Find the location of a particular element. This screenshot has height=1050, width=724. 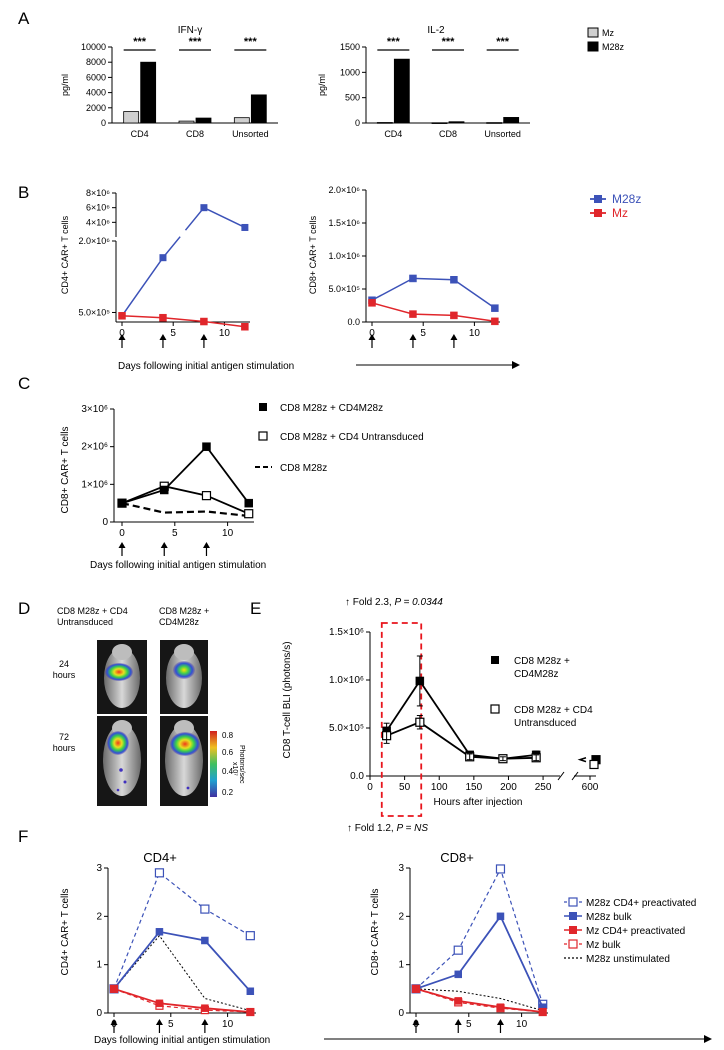

legend-f2-text: M28z bulk is located at coordinates (609, 917).